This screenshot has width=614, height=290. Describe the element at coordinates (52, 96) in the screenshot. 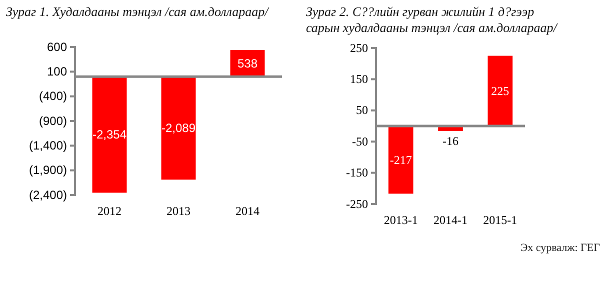

I see `y-tick-label: (400)` at that location.